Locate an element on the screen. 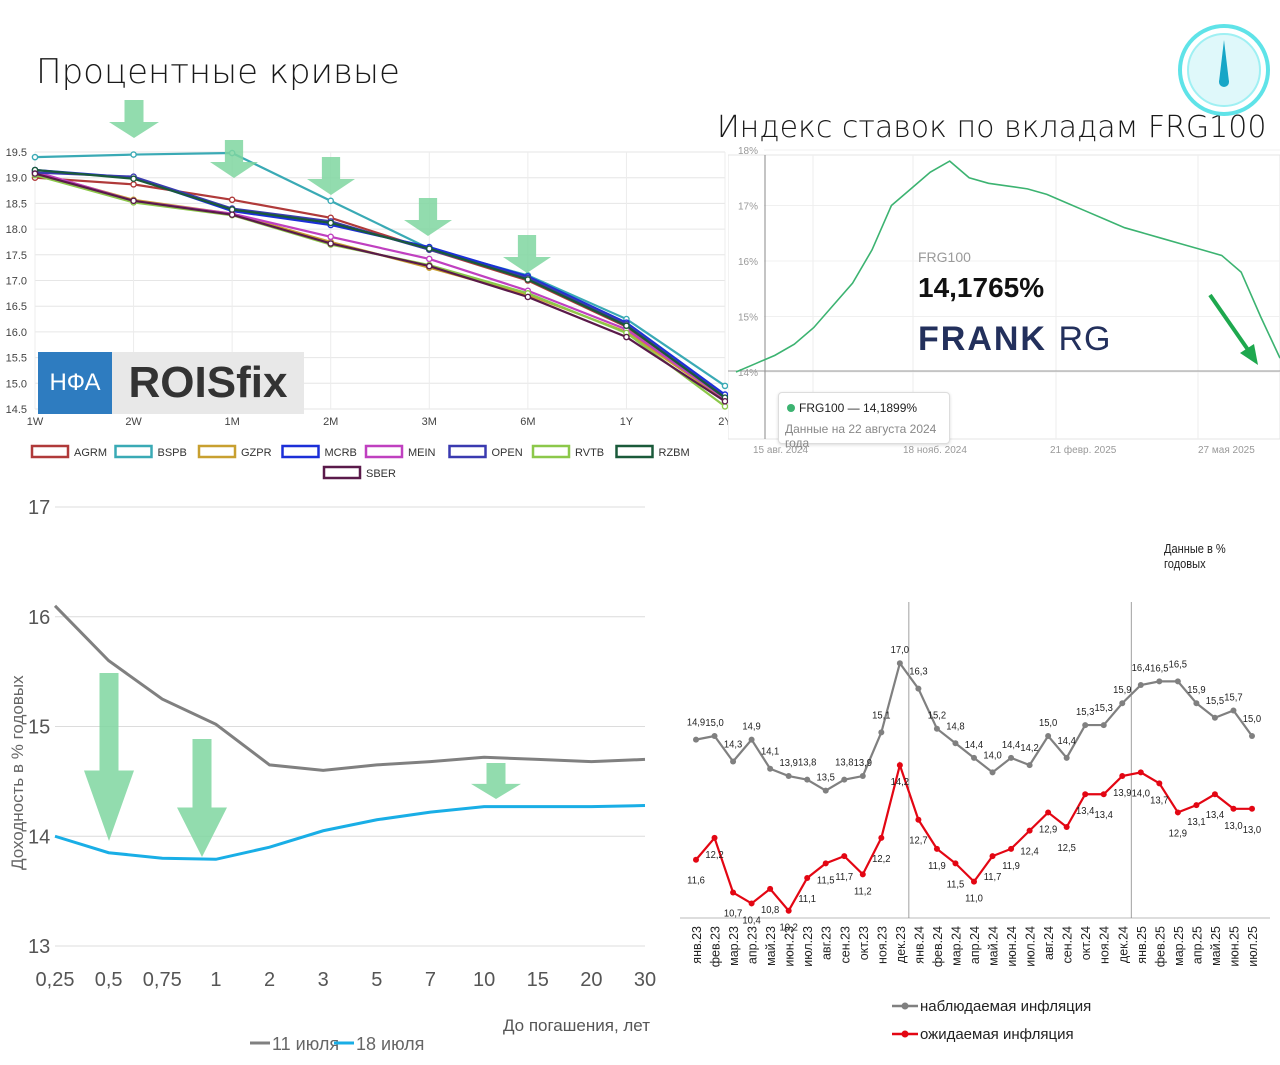 The width and height of the screenshot is (1280, 1065). x-tick-label: 0,75 is located at coordinates (162, 980).